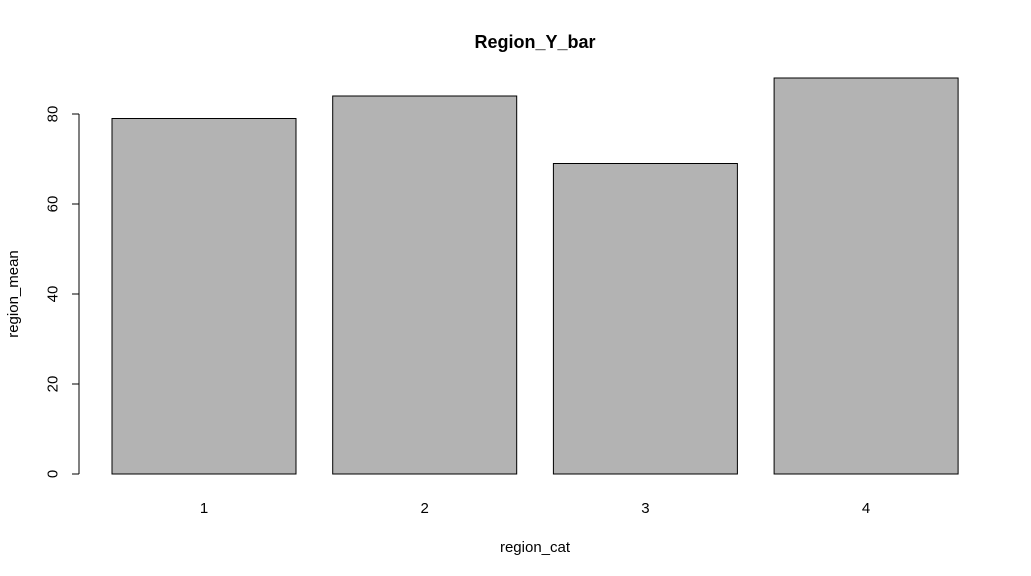 This screenshot has height=576, width=1031. What do you see at coordinates (53, 204) in the screenshot?
I see `y-tick-label: 60` at bounding box center [53, 204].